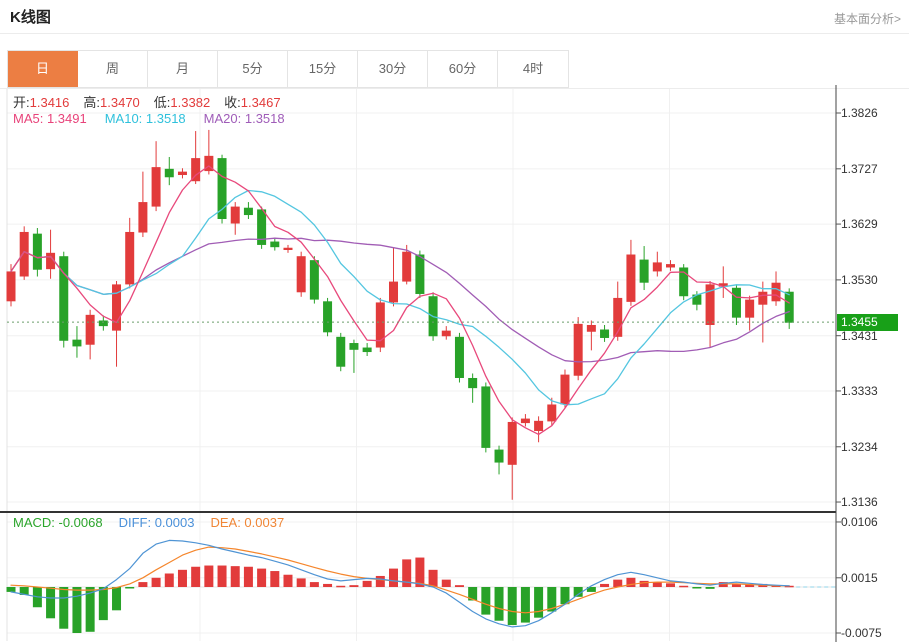 The image size is (909, 644). I want to click on ma-legend: MA5: 1.3491 MA10: 1.3518 MA20: 1.3518, so click(158, 118).